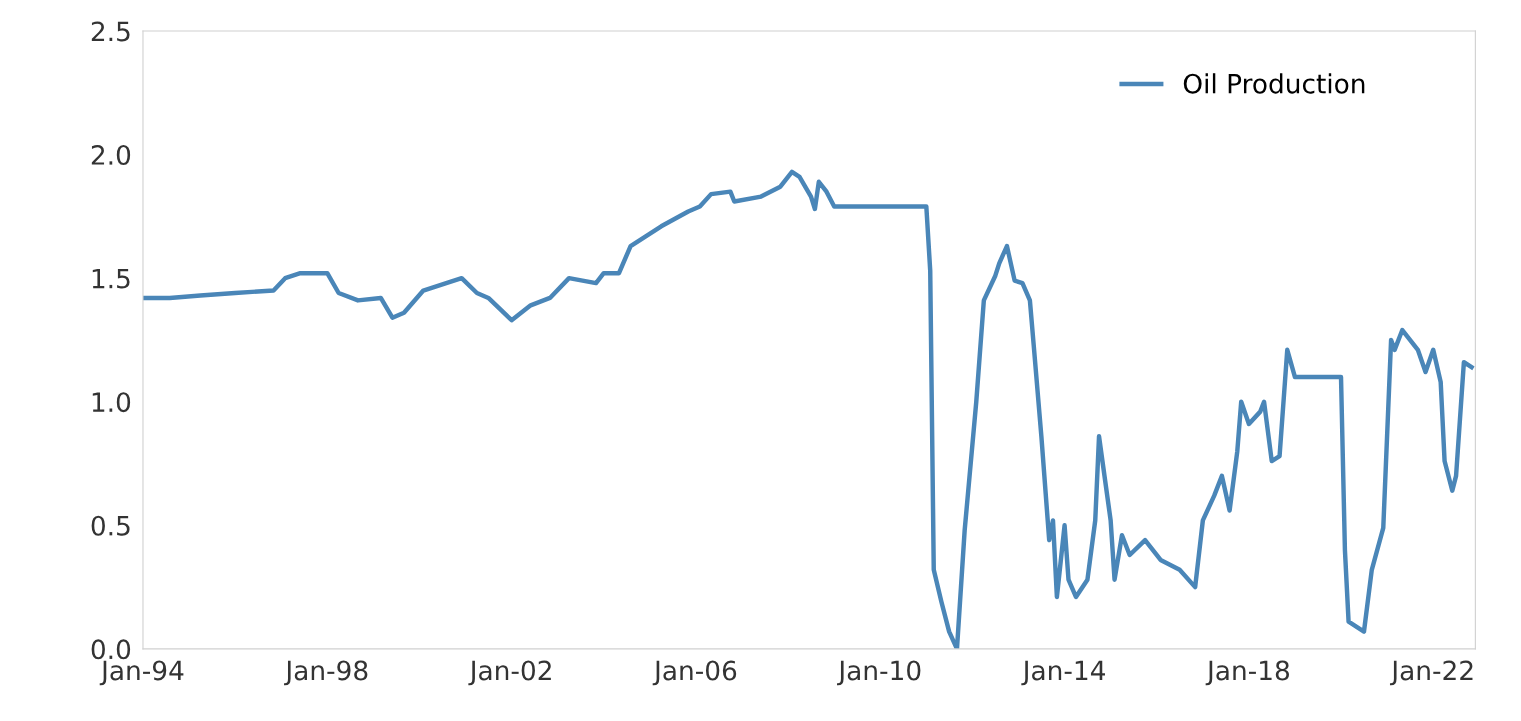  What do you see at coordinates (1431, 673) in the screenshot?
I see `x-tick-label: Jan-22` at bounding box center [1431, 673].